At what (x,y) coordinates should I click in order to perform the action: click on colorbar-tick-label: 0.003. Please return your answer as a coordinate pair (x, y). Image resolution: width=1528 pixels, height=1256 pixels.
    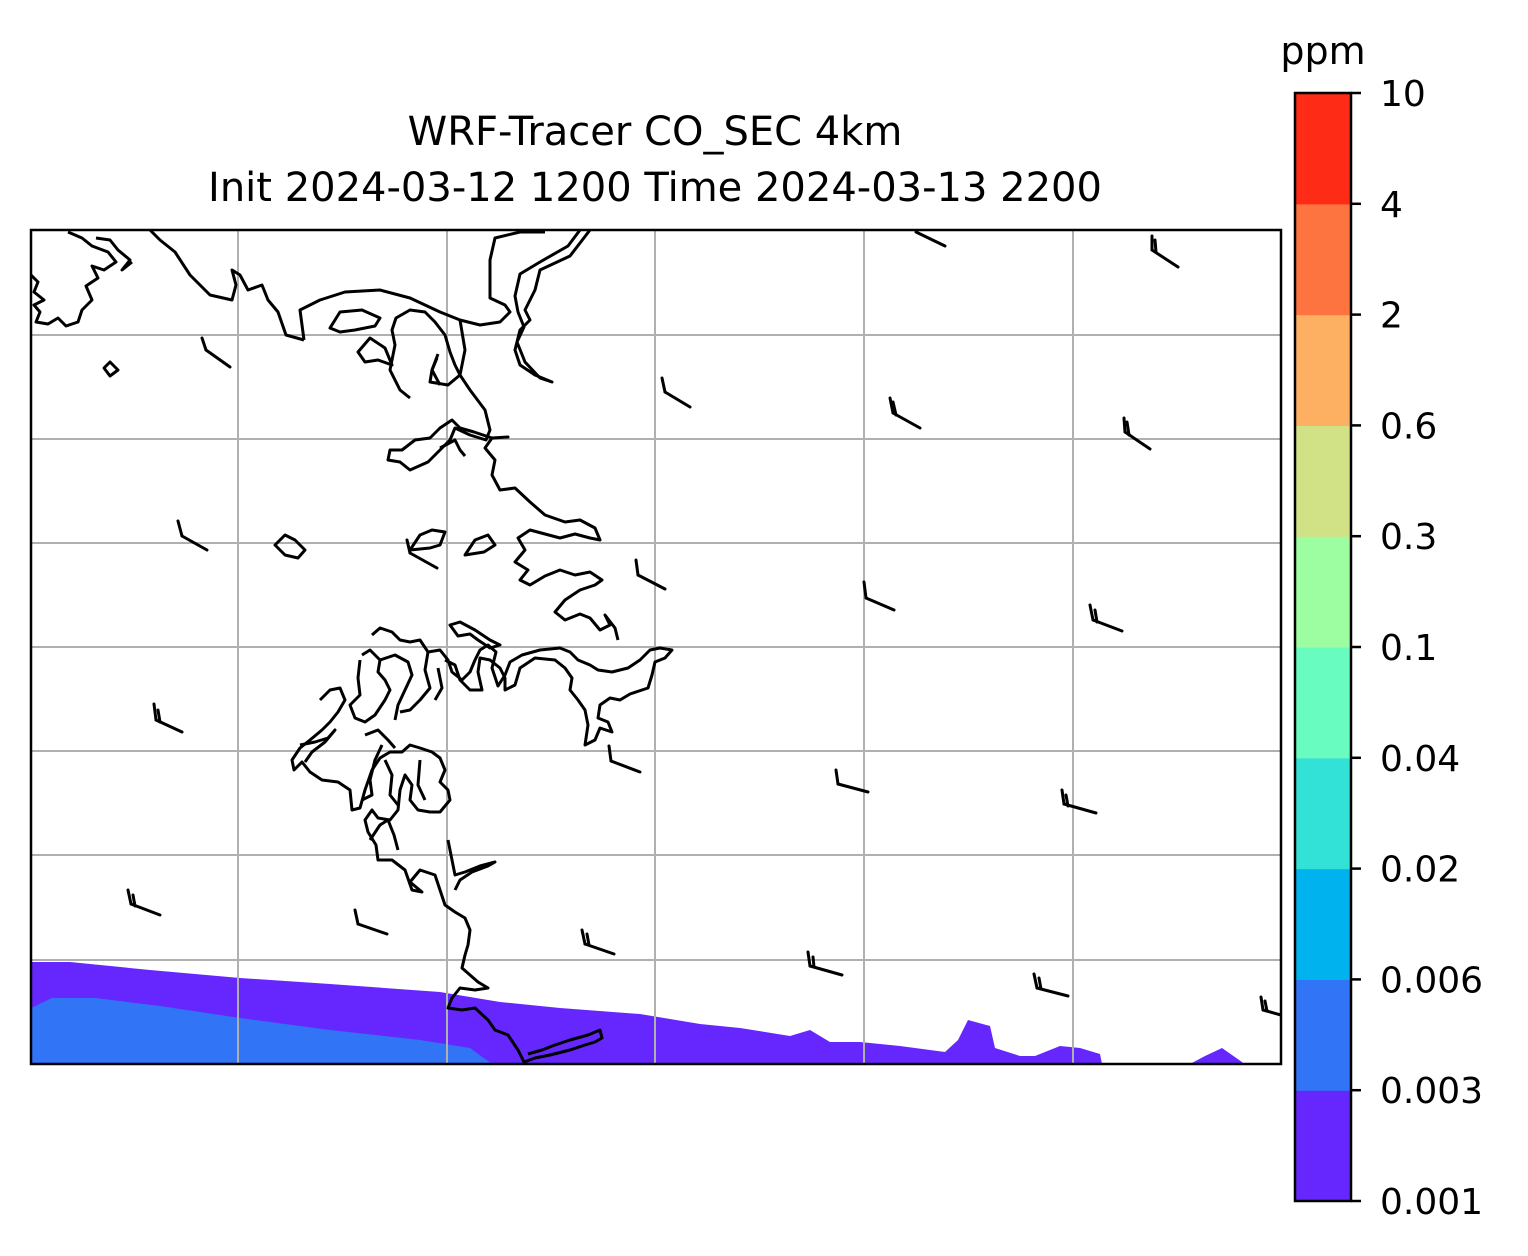
    Looking at the image, I should click on (1431, 1091).